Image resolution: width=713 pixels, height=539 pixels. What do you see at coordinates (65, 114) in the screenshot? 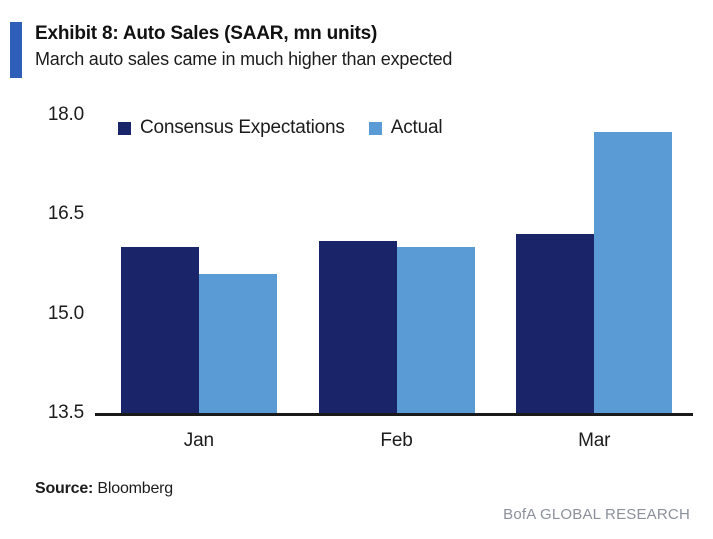
I see `y-tick-label: 18.0` at bounding box center [65, 114].